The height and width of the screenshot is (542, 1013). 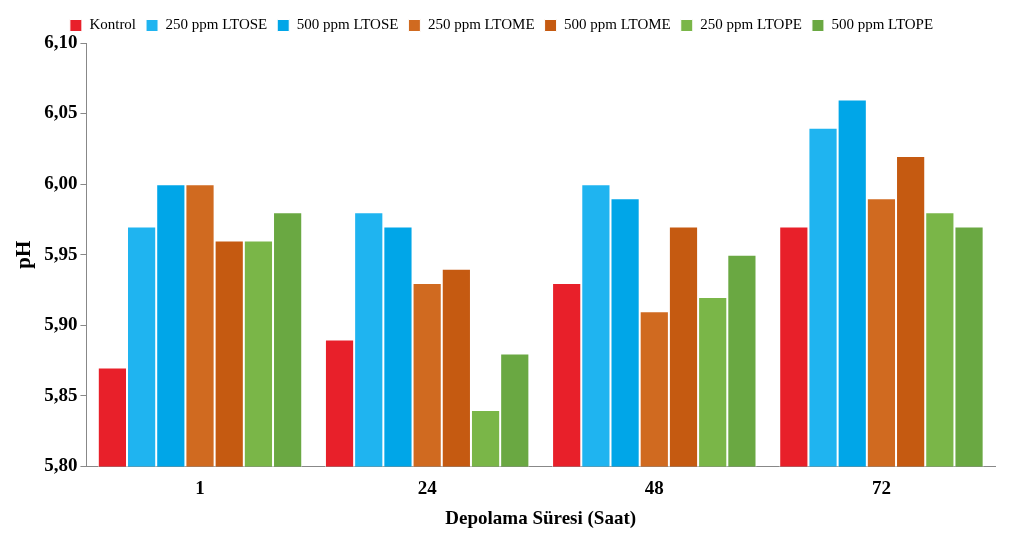 What do you see at coordinates (216, 24) in the screenshot?
I see `legend-label: 250 ppm LTOSE` at bounding box center [216, 24].